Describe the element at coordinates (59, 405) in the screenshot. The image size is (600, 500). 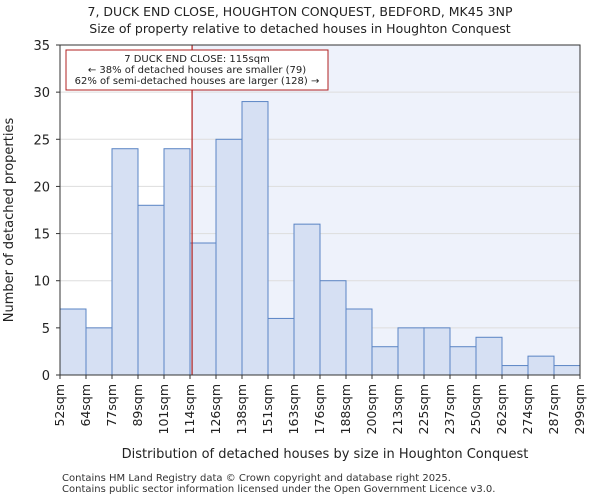
I see `x-tick-label: 52sqm` at that location.